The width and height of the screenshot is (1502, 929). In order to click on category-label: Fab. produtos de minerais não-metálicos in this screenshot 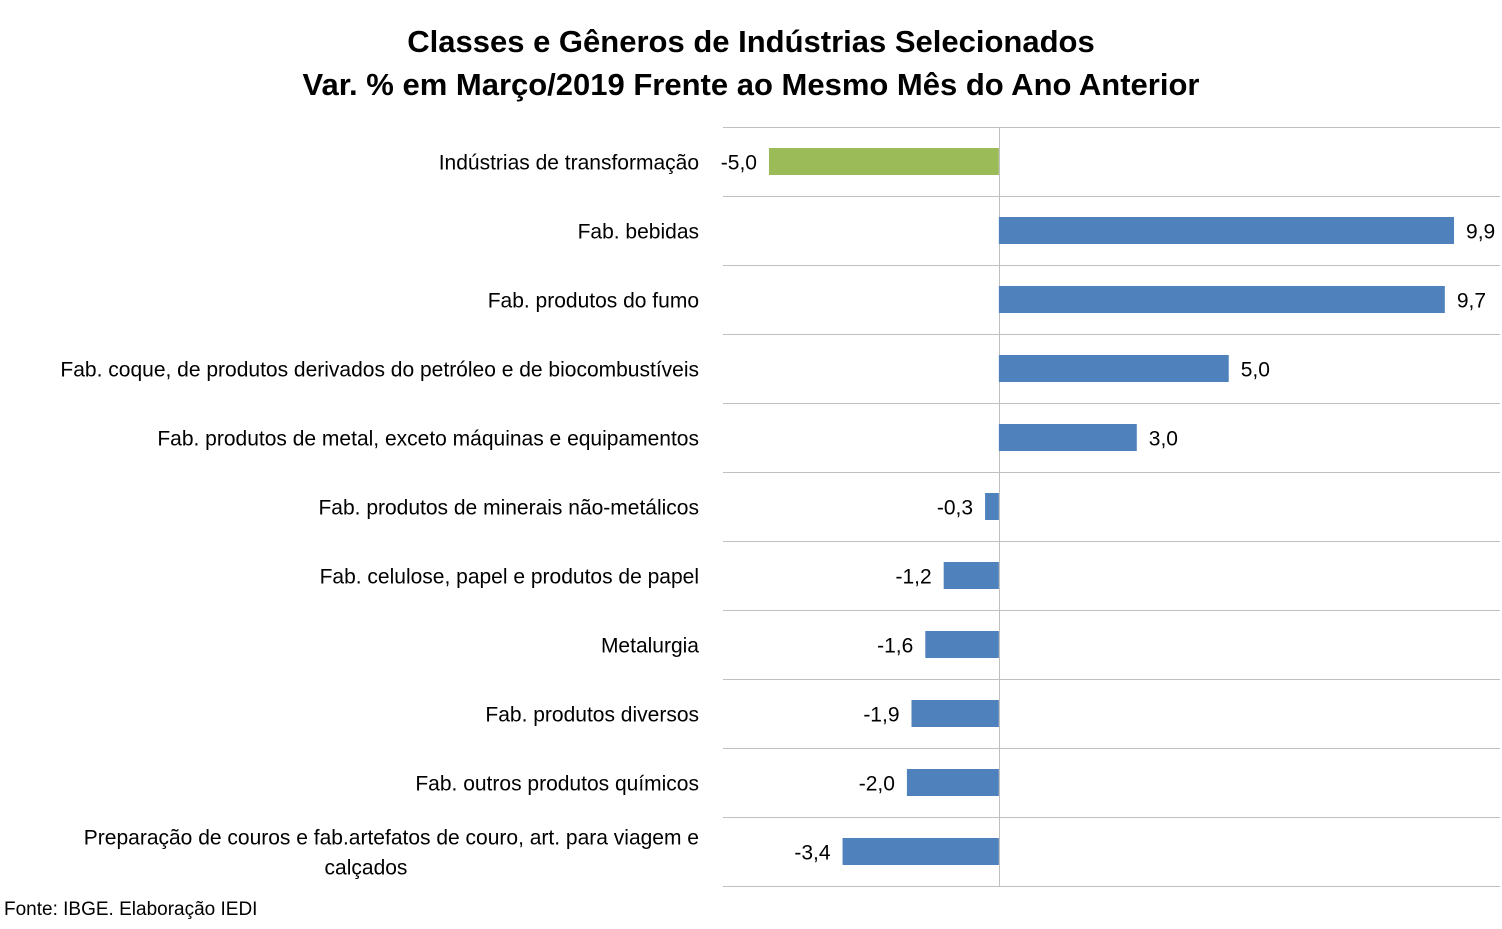, I will do `click(508, 508)`.